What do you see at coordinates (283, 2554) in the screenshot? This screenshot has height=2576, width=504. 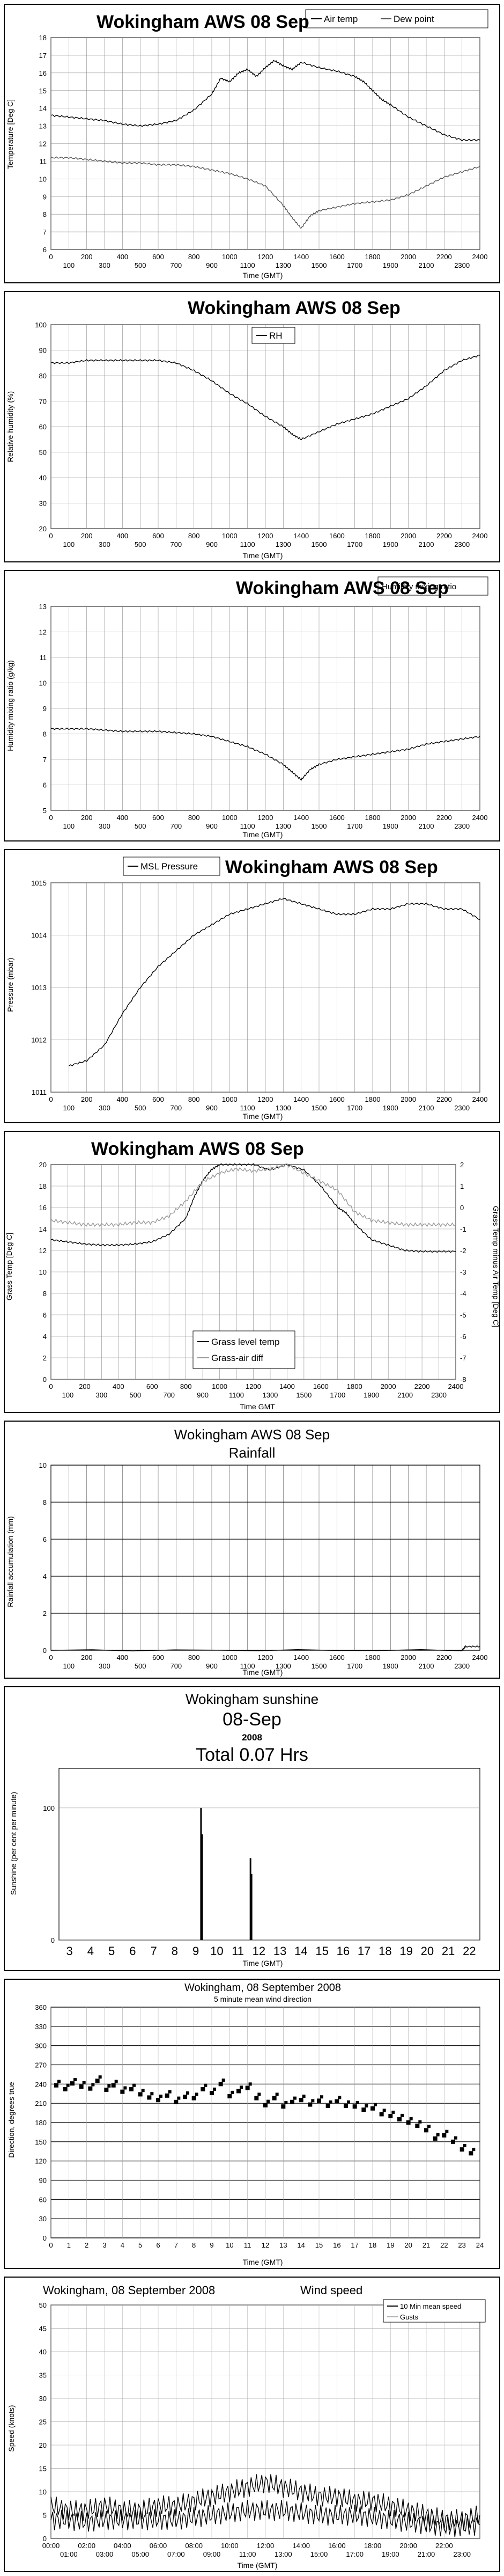 I see `x-tick-label: 13:00` at bounding box center [283, 2554].